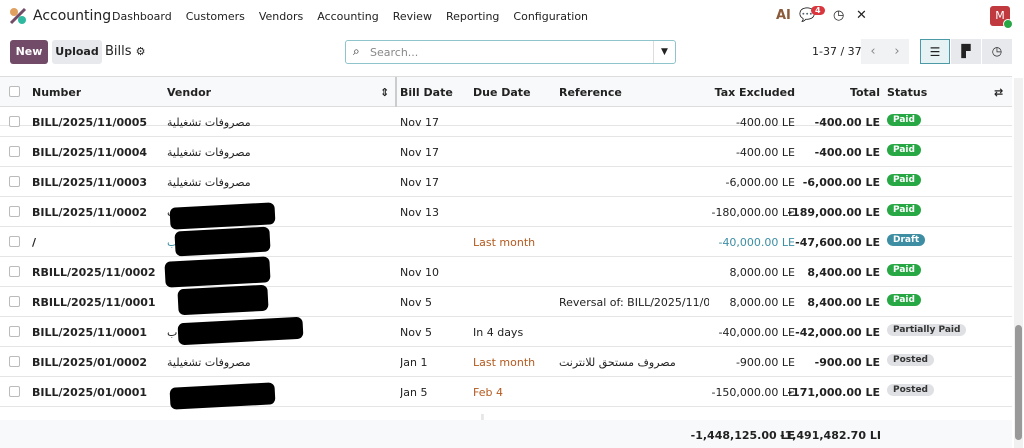  Describe the element at coordinates (966, 51) in the screenshot. I see `kanban-view-button: ▛` at that location.